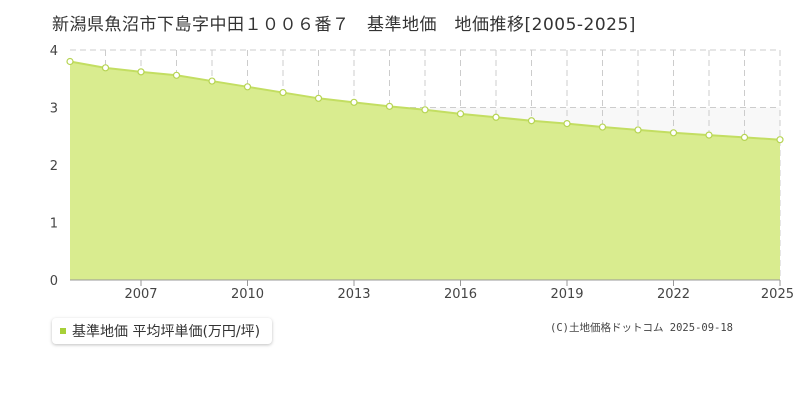 This screenshot has width=800, height=400. What do you see at coordinates (460, 294) in the screenshot?
I see `x-tick-label: 2016` at bounding box center [460, 294].